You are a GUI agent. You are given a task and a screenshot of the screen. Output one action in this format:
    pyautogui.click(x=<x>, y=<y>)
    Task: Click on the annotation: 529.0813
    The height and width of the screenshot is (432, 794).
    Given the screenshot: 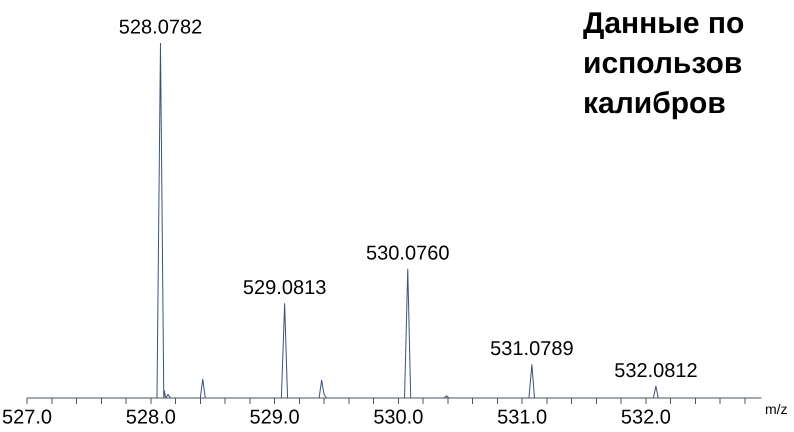 What is the action you would take?
    pyautogui.click(x=284, y=288)
    